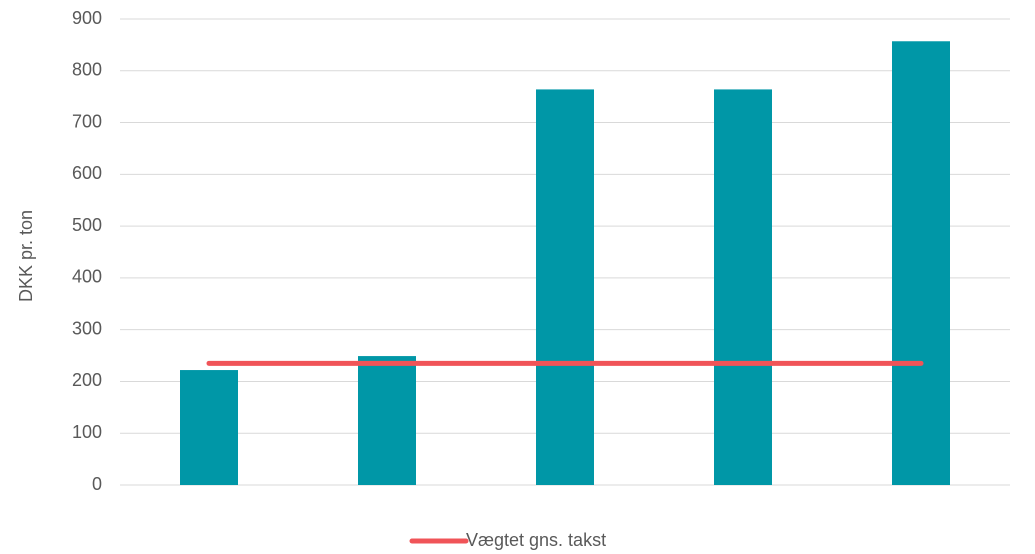 The image size is (1035, 554). Describe the element at coordinates (26, 256) in the screenshot. I see `y-axis-title: DKK pr. ton` at that location.